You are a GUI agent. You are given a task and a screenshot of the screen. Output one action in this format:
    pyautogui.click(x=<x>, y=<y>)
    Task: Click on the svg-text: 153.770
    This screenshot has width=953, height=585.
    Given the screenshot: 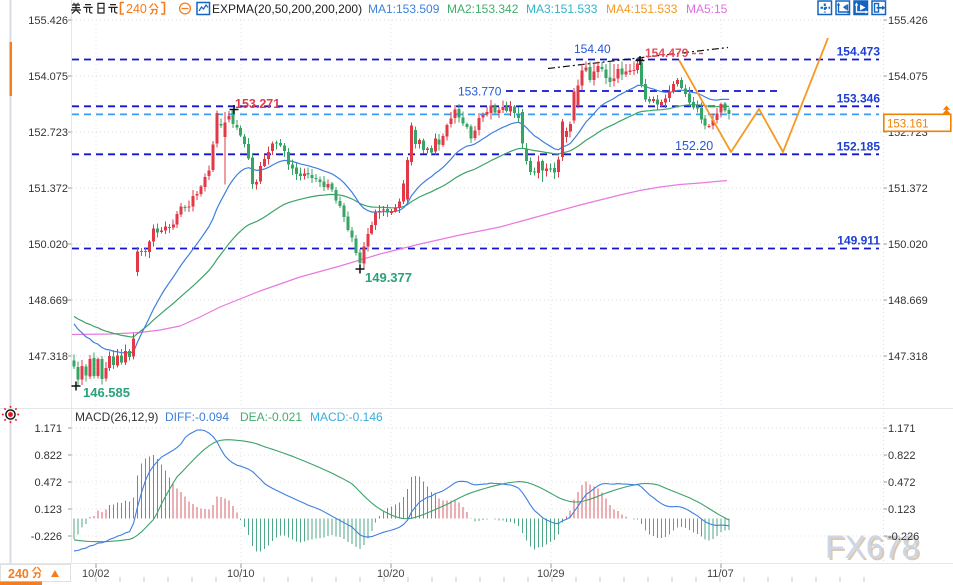 What is the action you would take?
    pyautogui.click(x=480, y=92)
    